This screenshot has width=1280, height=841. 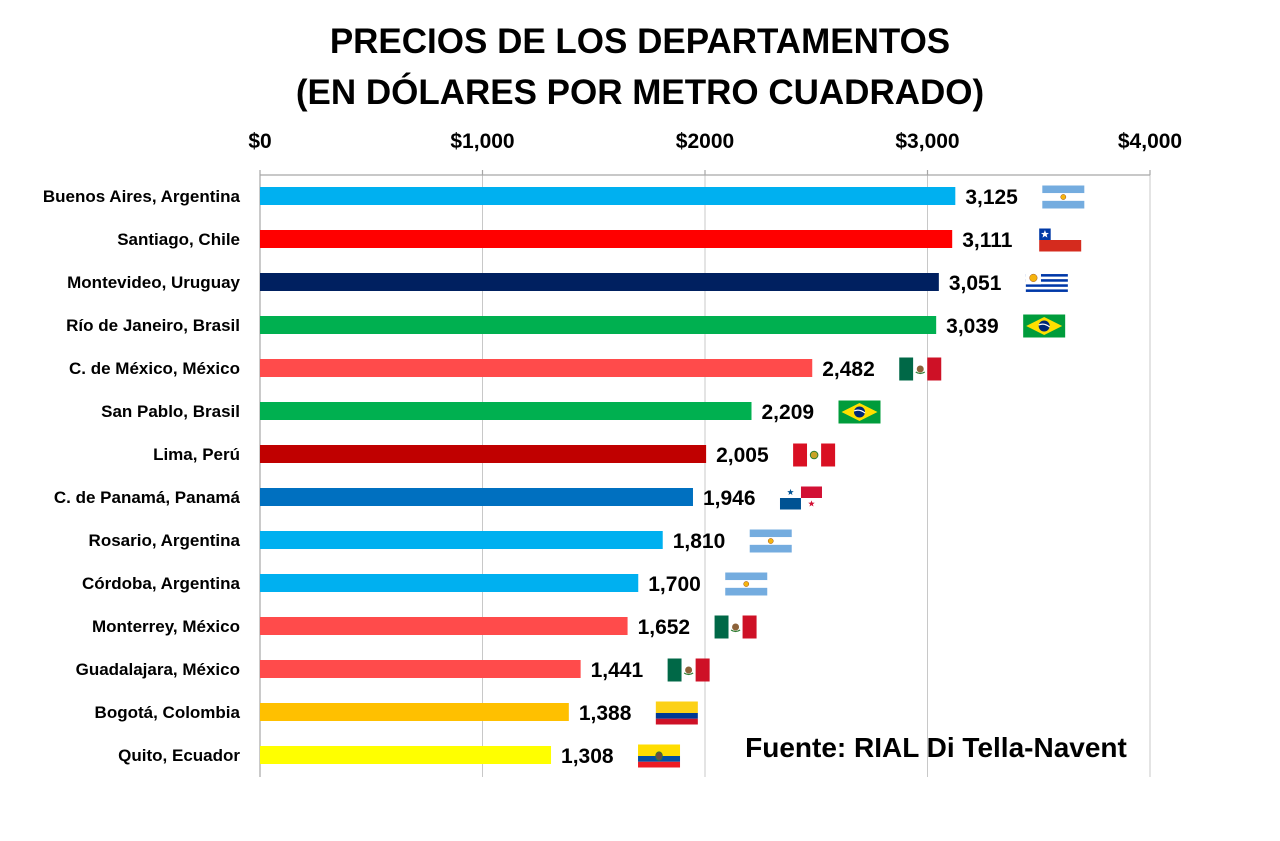 I want to click on category-label: San Pablo, Brasil, so click(x=170, y=411).